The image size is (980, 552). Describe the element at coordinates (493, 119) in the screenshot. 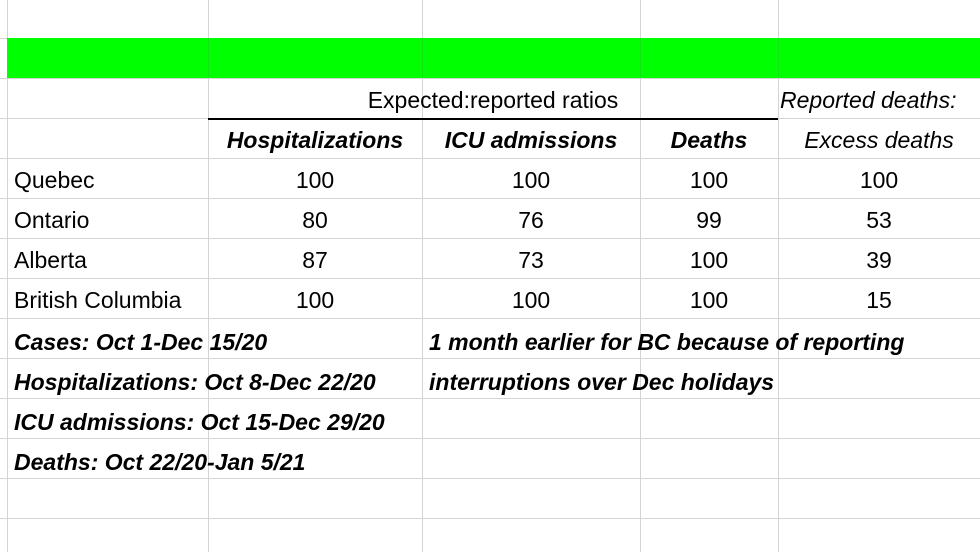

I see `header-underline` at that location.